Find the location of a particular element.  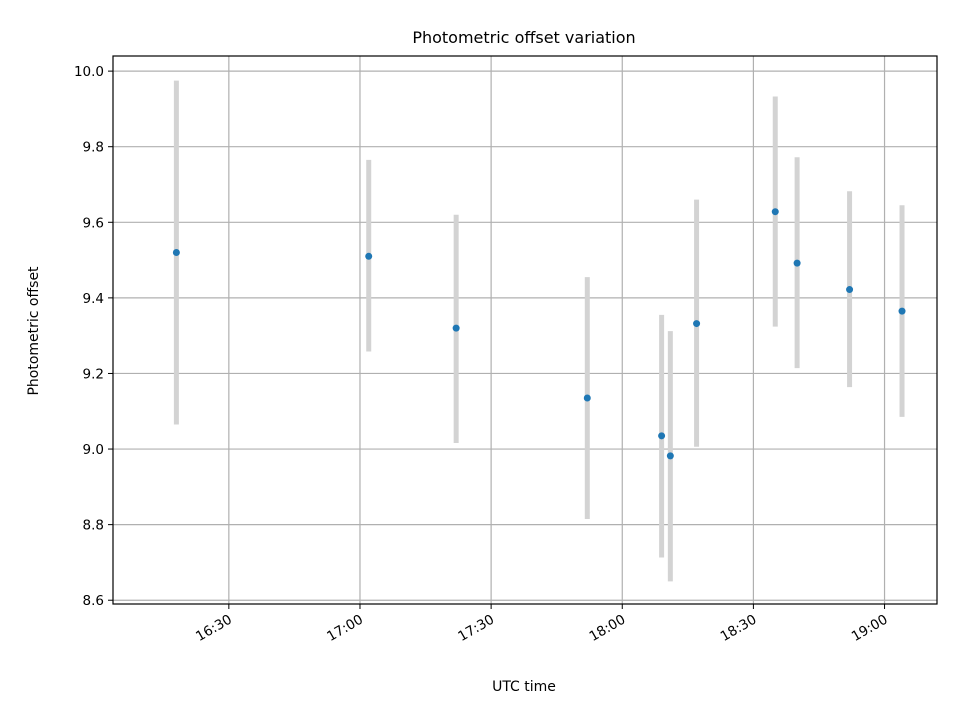

x-tick-label: 16:30 is located at coordinates (214, 628).